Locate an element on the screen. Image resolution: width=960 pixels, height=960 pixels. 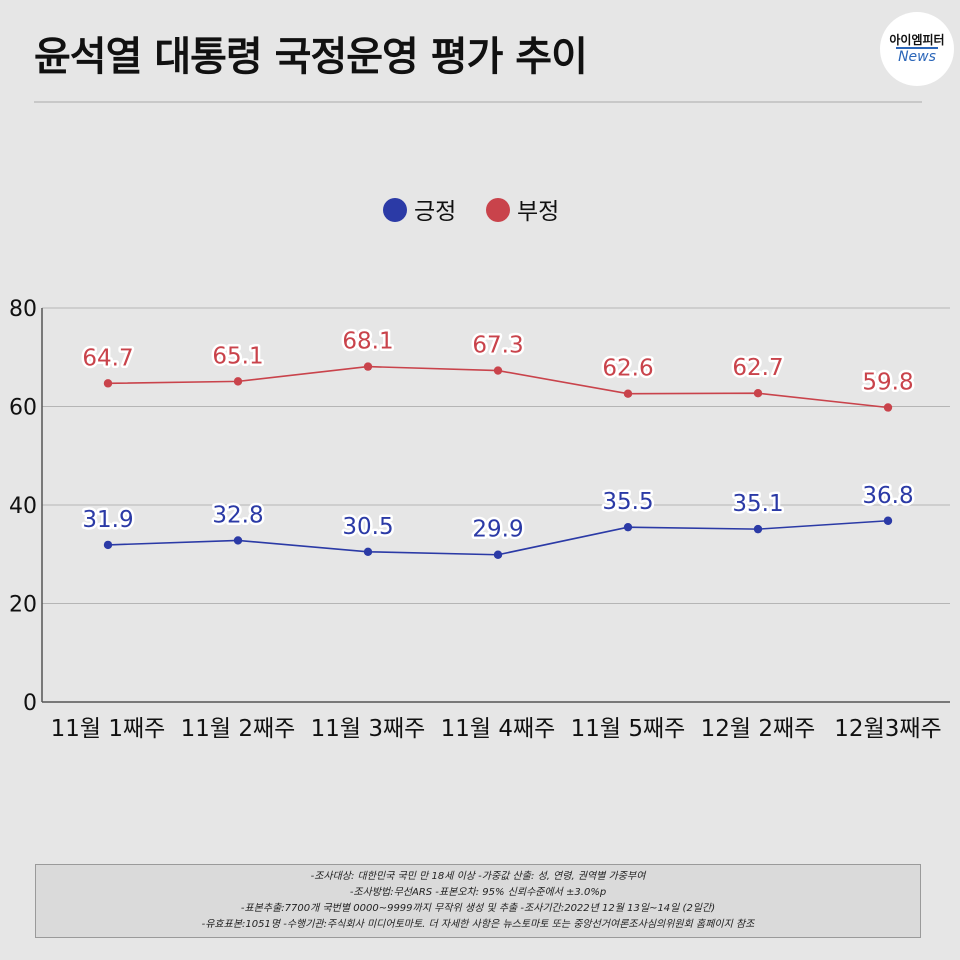
data-label: 62.7 is located at coordinates (757, 368).